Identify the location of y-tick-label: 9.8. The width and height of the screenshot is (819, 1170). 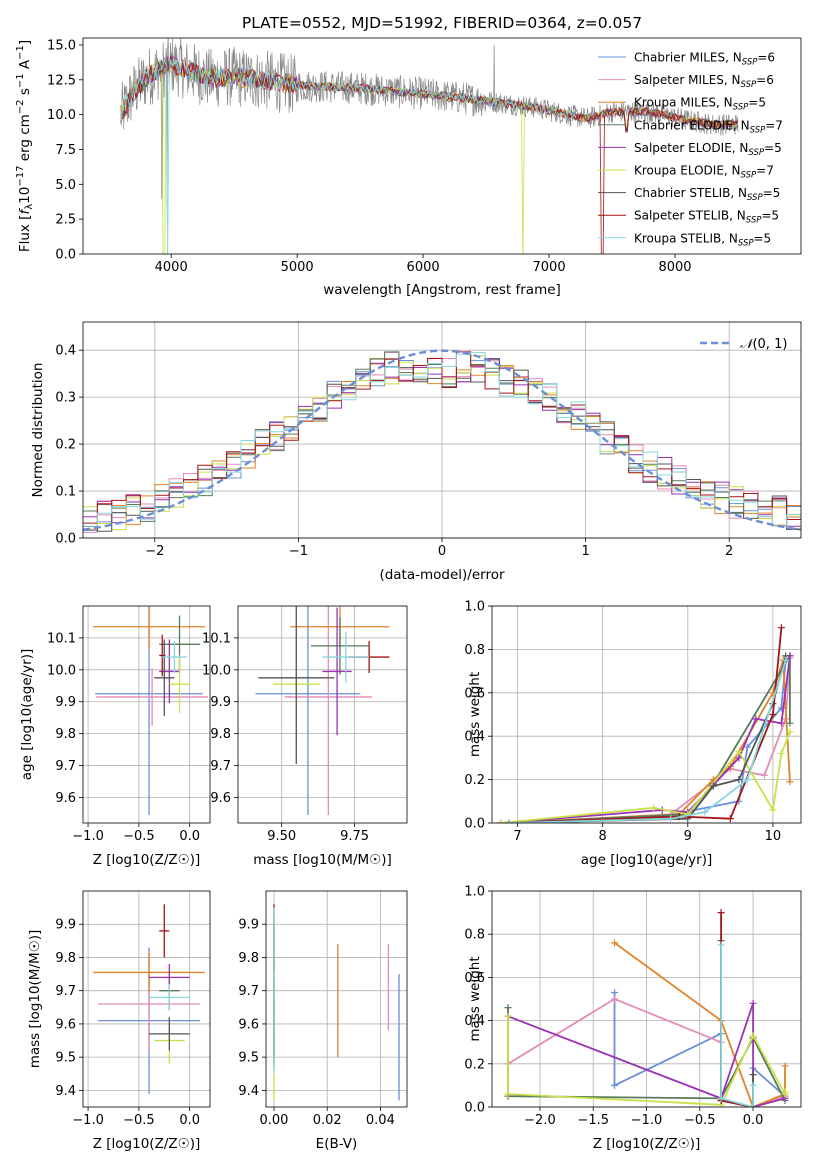
(65, 734).